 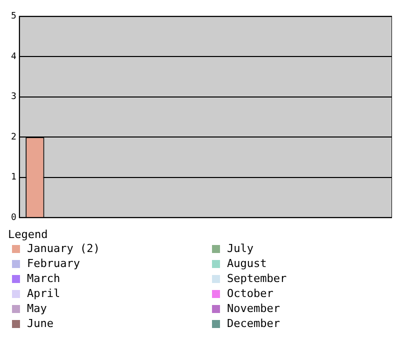 I want to click on y-tick-label: 1, so click(x=13, y=177).